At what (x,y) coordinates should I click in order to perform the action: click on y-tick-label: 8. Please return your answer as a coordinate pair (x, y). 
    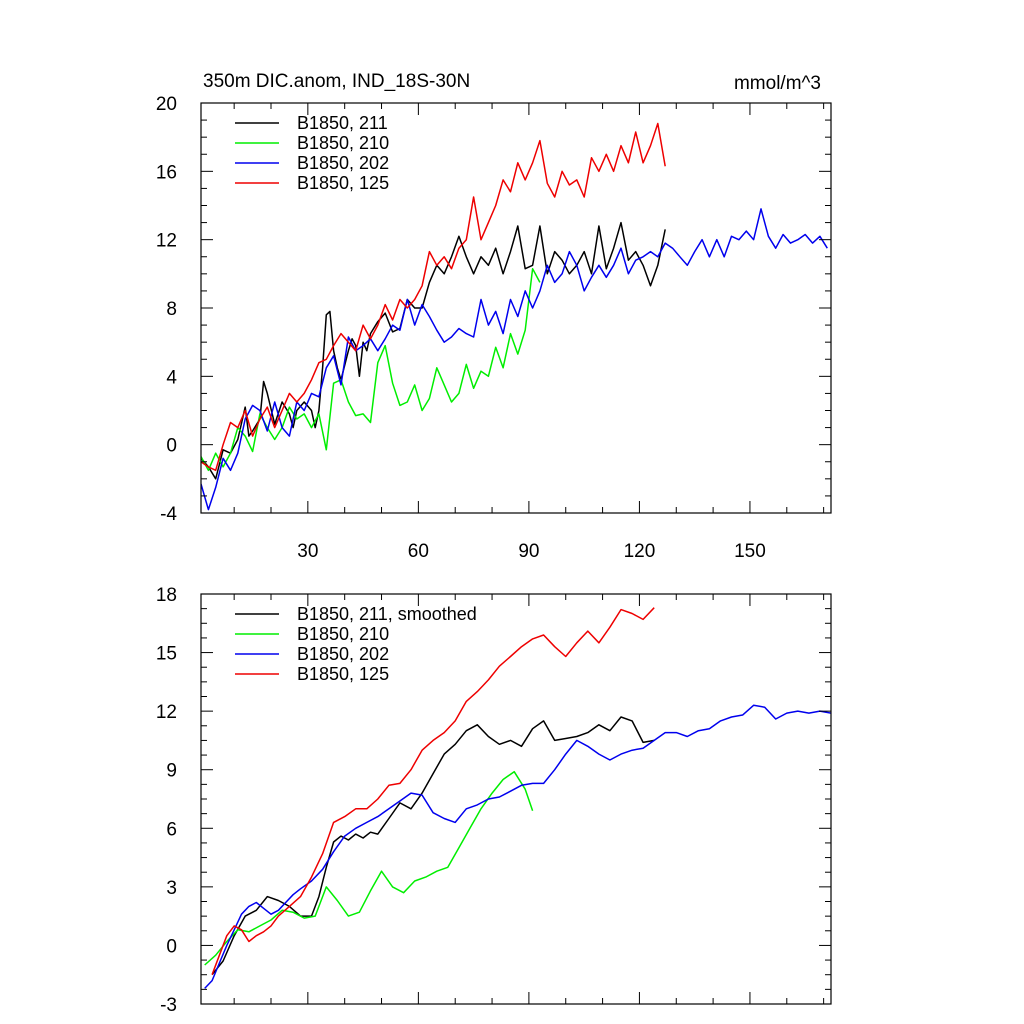
    Looking at the image, I should click on (171, 309).